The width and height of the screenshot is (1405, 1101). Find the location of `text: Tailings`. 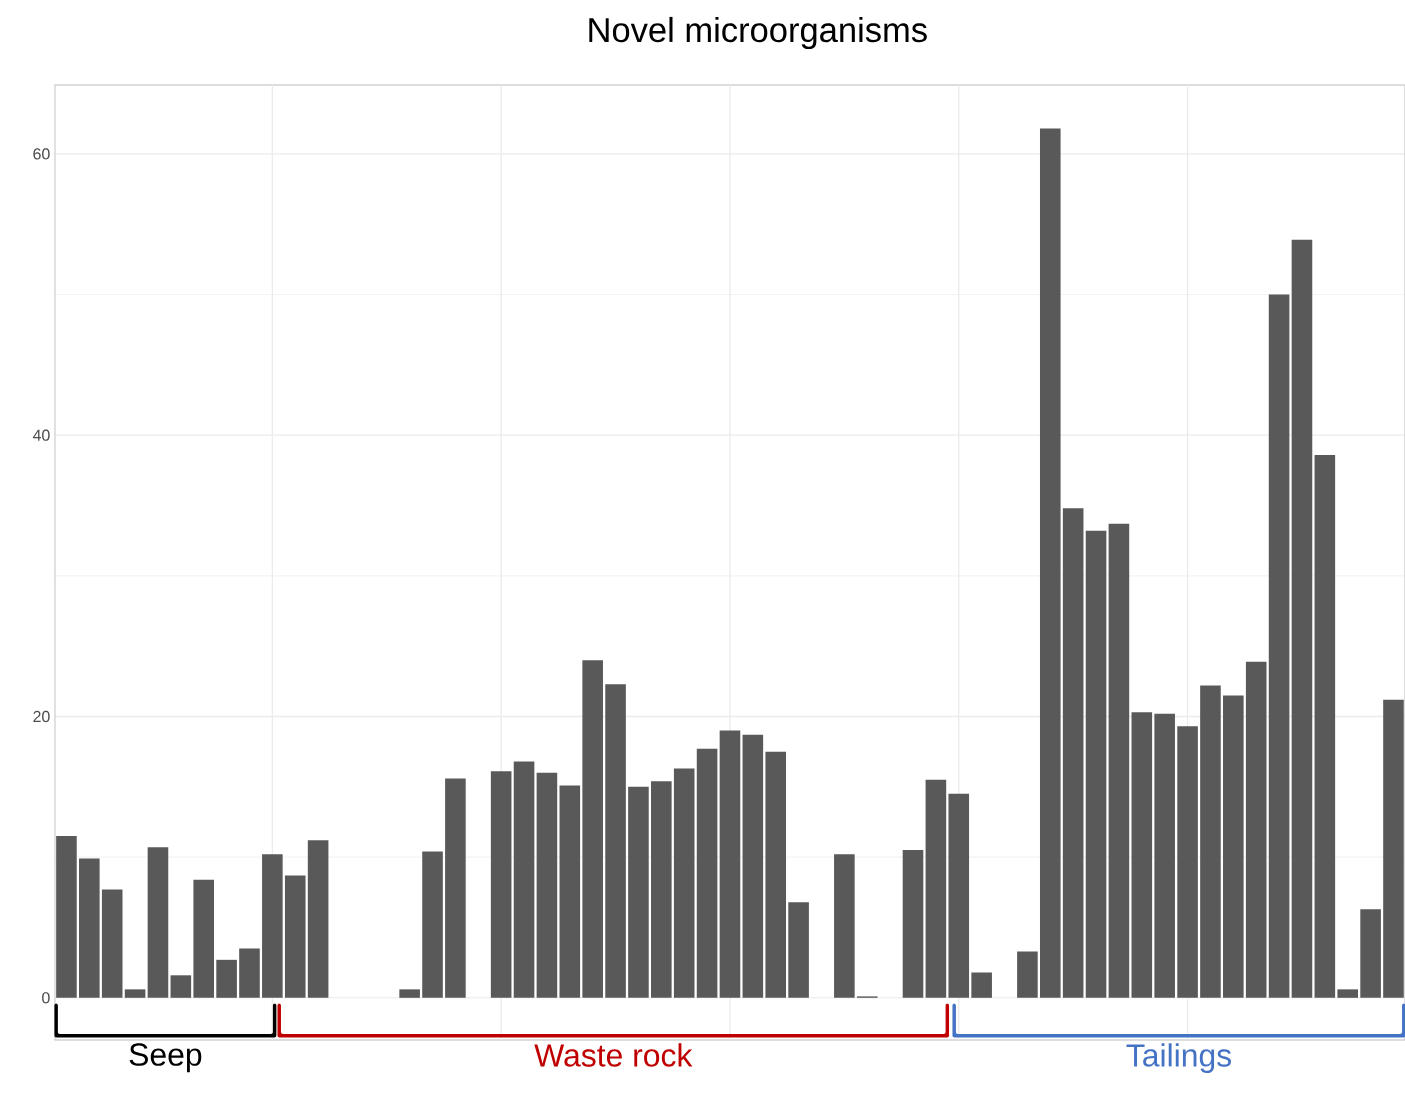

text: Tailings is located at coordinates (1178, 1058).